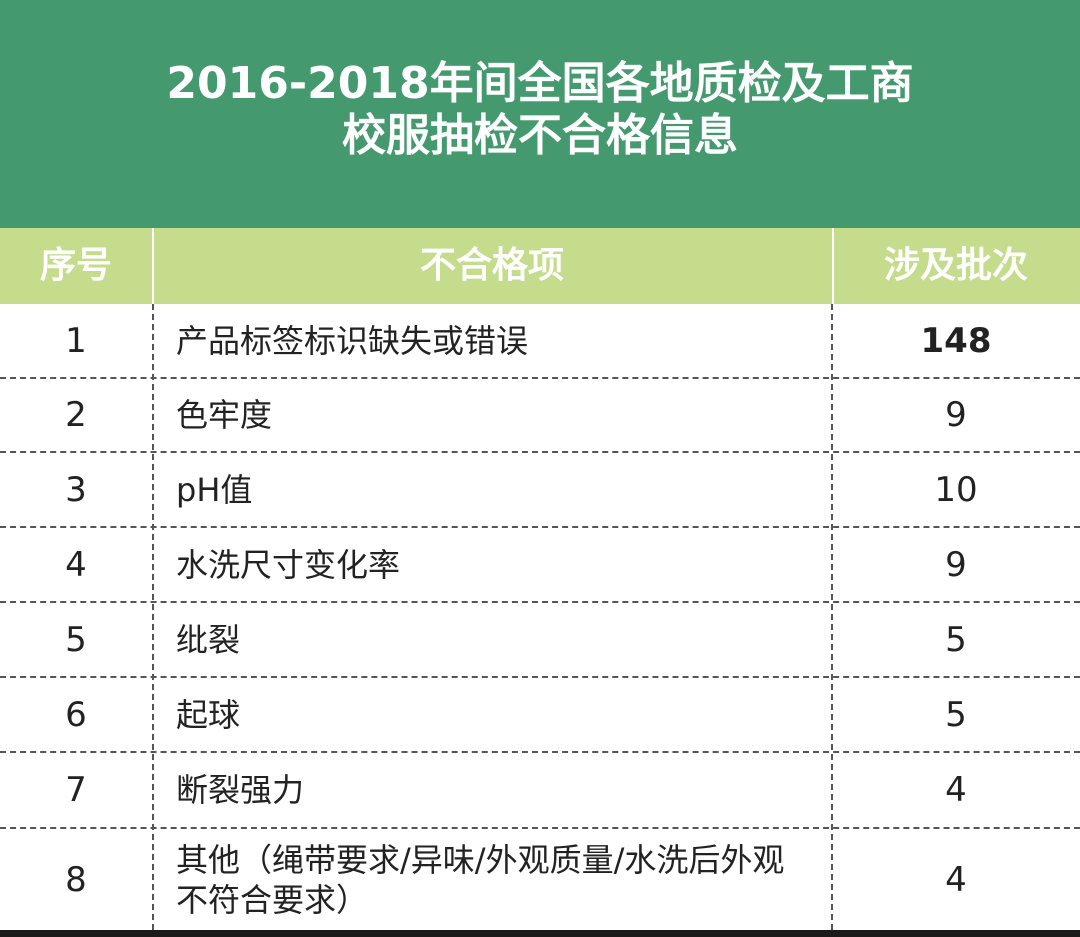 The image size is (1080, 937). Describe the element at coordinates (240, 790) in the screenshot. I see `row-item: 断裂强力` at that location.